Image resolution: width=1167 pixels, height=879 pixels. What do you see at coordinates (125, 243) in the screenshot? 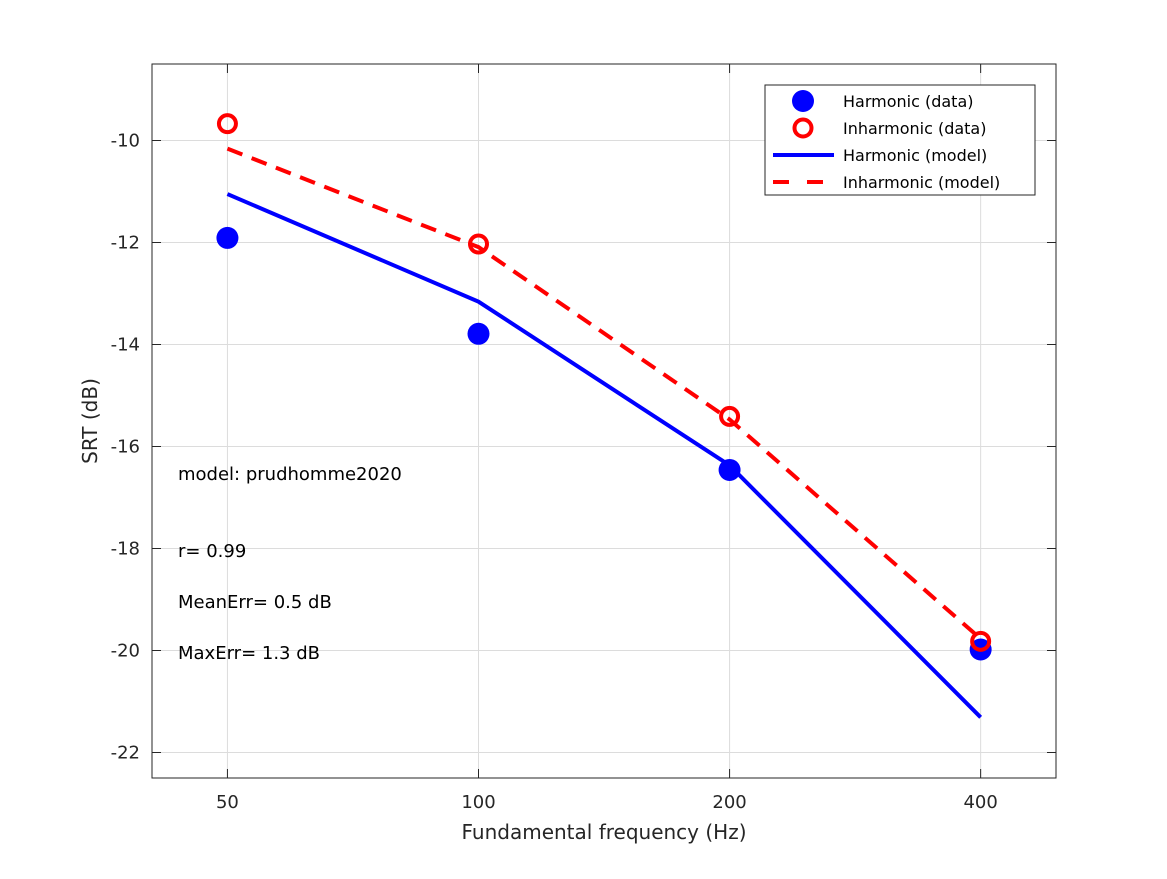
I see `y-tick-label: -12` at bounding box center [125, 243].